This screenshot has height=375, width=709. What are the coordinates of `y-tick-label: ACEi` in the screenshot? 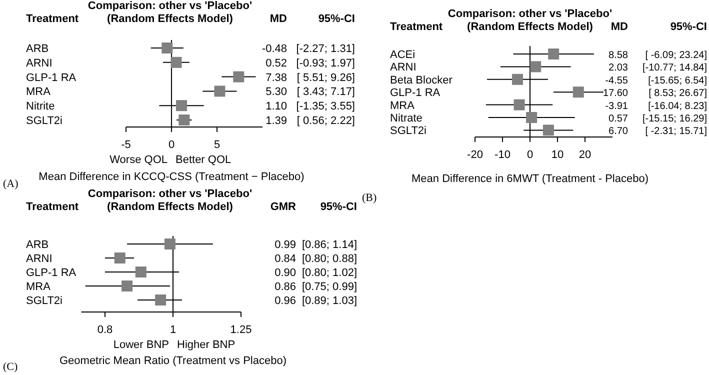 It's located at (403, 55).